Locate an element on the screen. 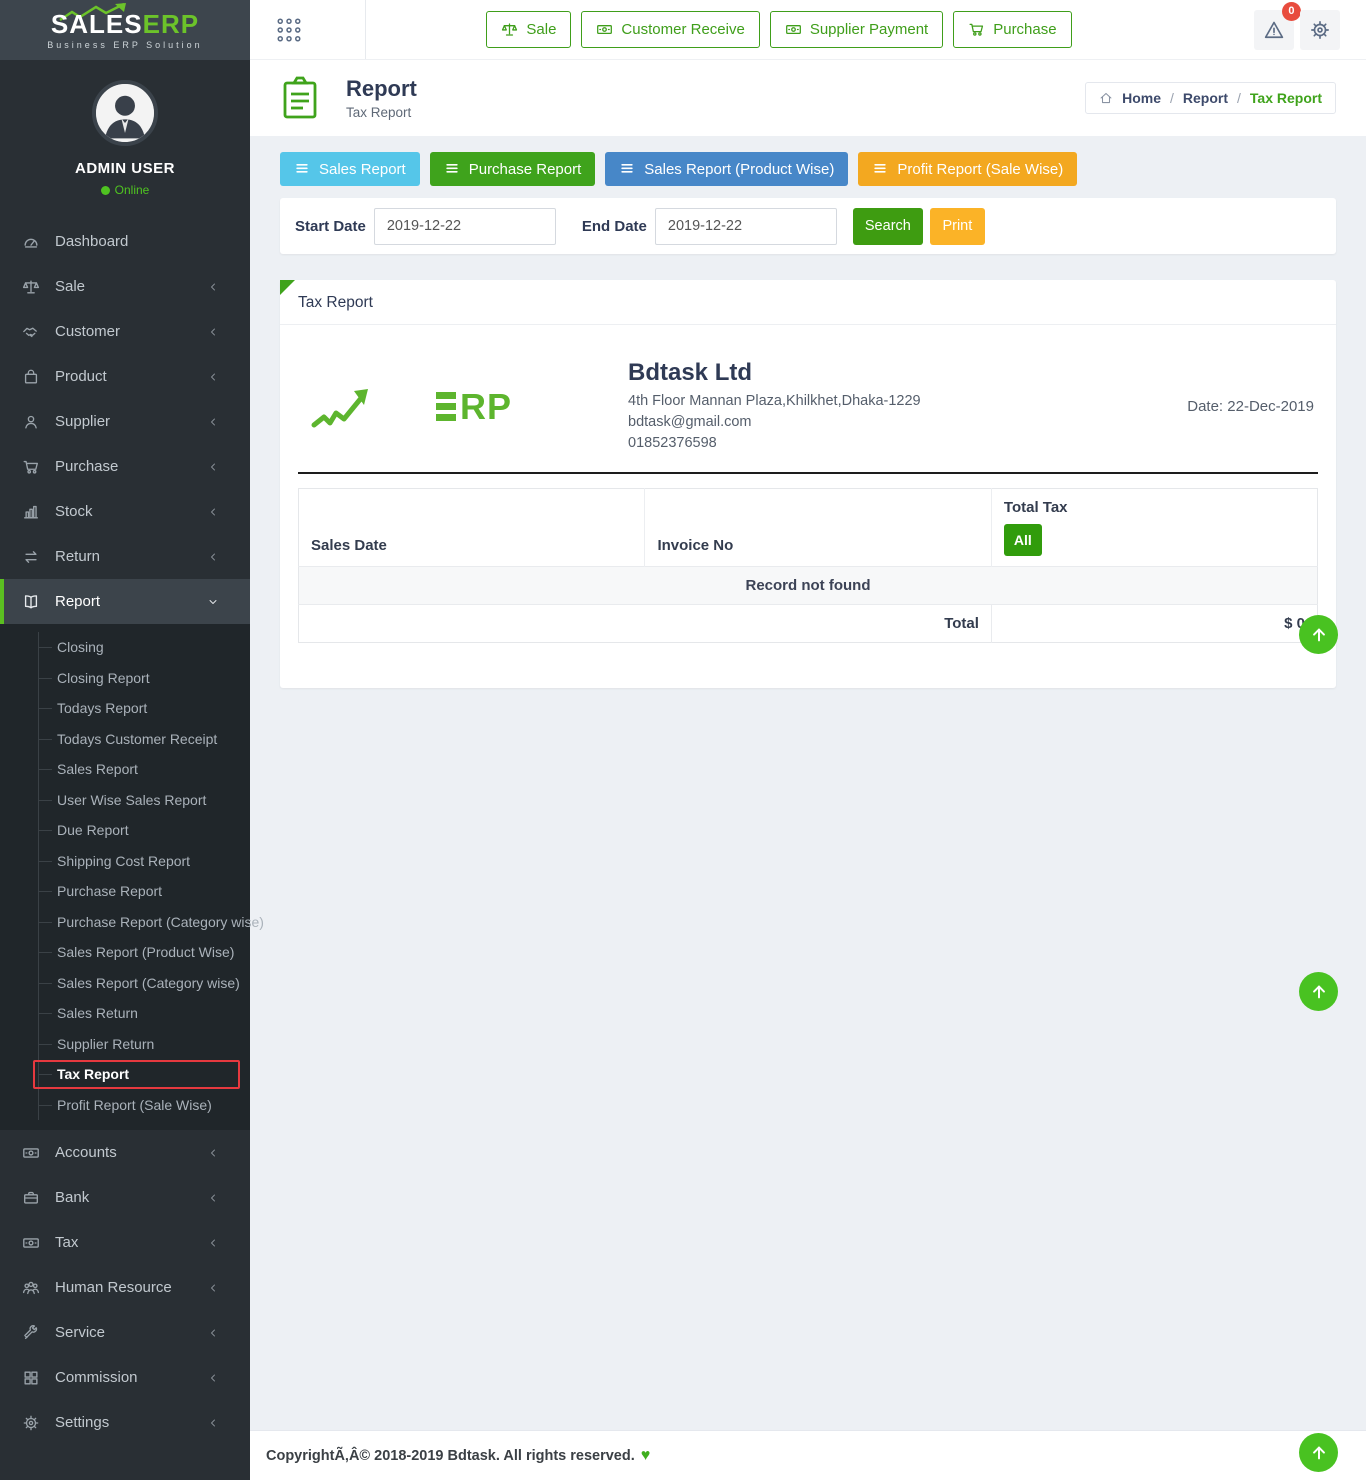 The height and width of the screenshot is (1480, 1366). submenu-item-todays-customer-receipt: Todays Customer Receipt is located at coordinates (144, 739).